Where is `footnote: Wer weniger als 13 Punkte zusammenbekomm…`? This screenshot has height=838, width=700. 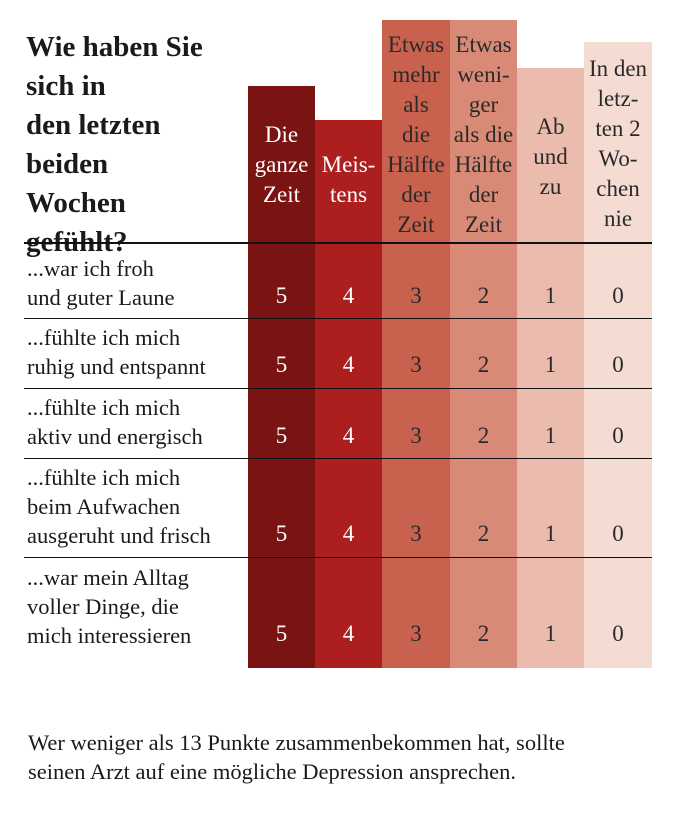 footnote: Wer weniger als 13 Punkte zusammenbekomm… is located at coordinates (296, 757).